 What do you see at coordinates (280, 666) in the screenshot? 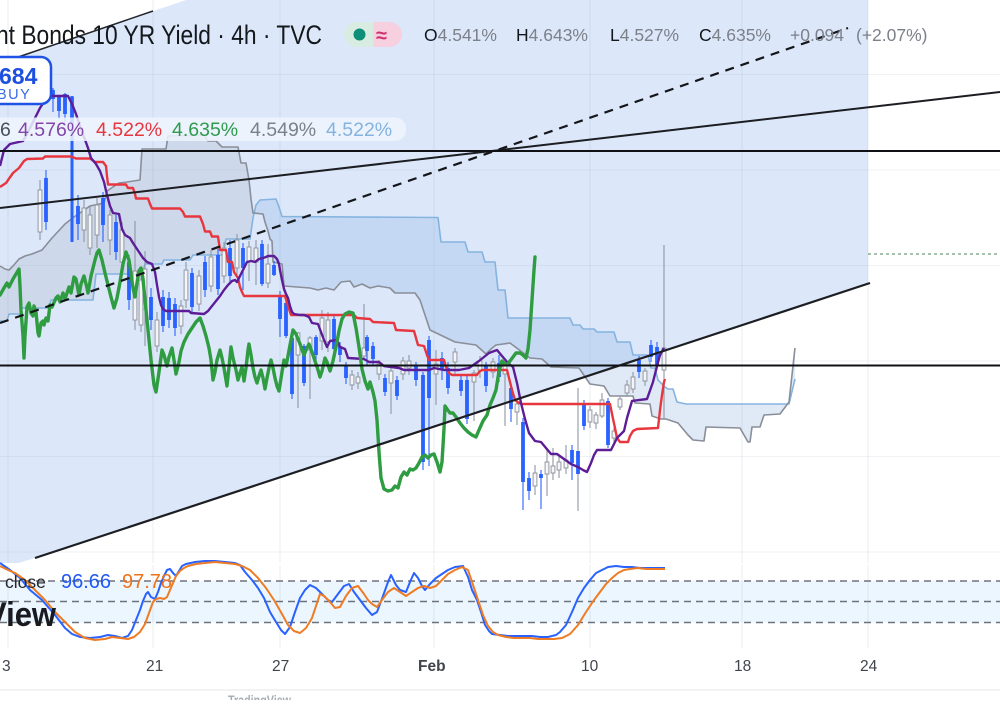
I see `svg-text: 27` at bounding box center [280, 666].